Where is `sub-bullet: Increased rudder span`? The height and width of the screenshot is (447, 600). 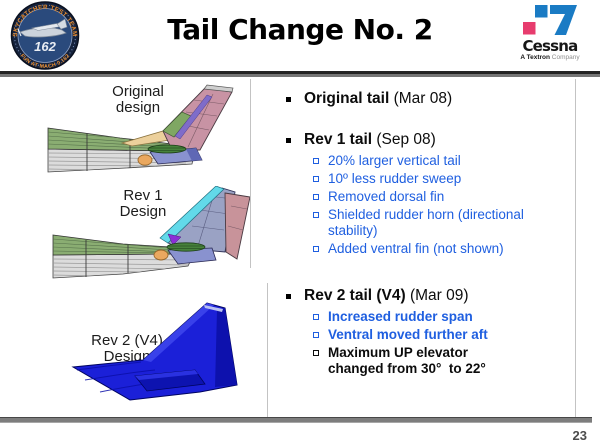 sub-bullet: Increased rudder span is located at coordinates (442, 317).